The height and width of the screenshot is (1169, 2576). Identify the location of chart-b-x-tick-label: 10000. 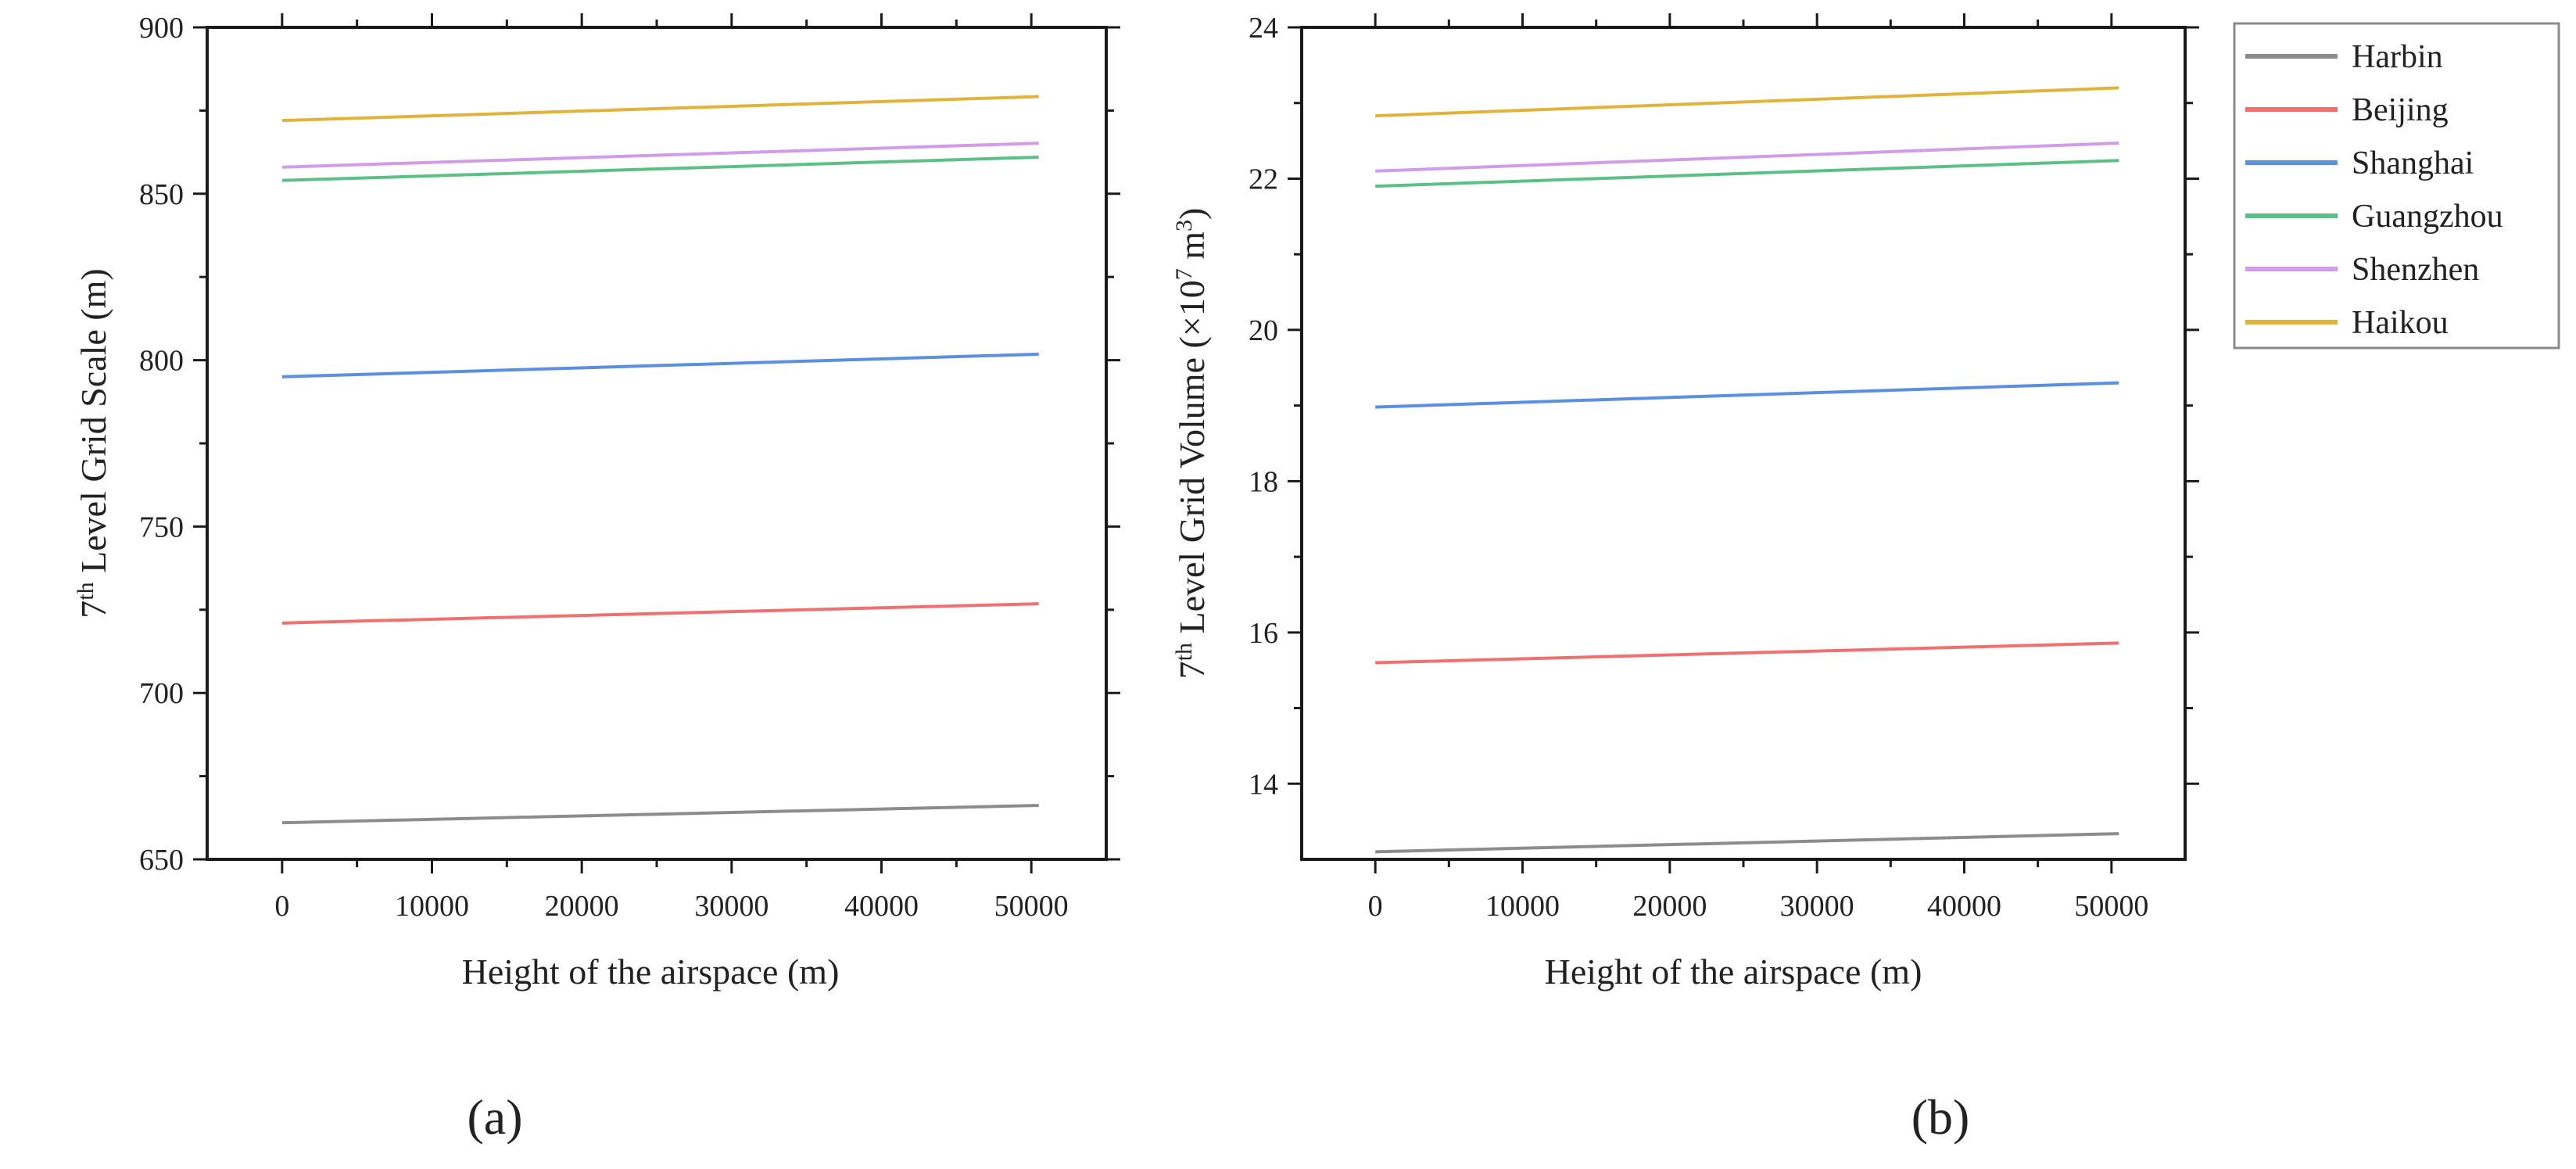
(1522, 907).